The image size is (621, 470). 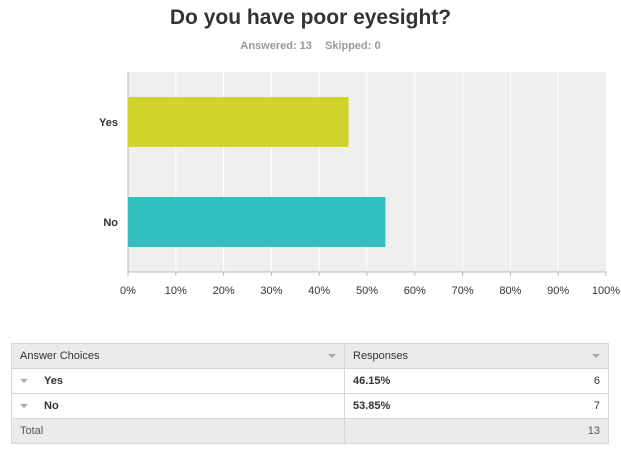 I want to click on total-label-cell: Total, so click(x=178, y=431).